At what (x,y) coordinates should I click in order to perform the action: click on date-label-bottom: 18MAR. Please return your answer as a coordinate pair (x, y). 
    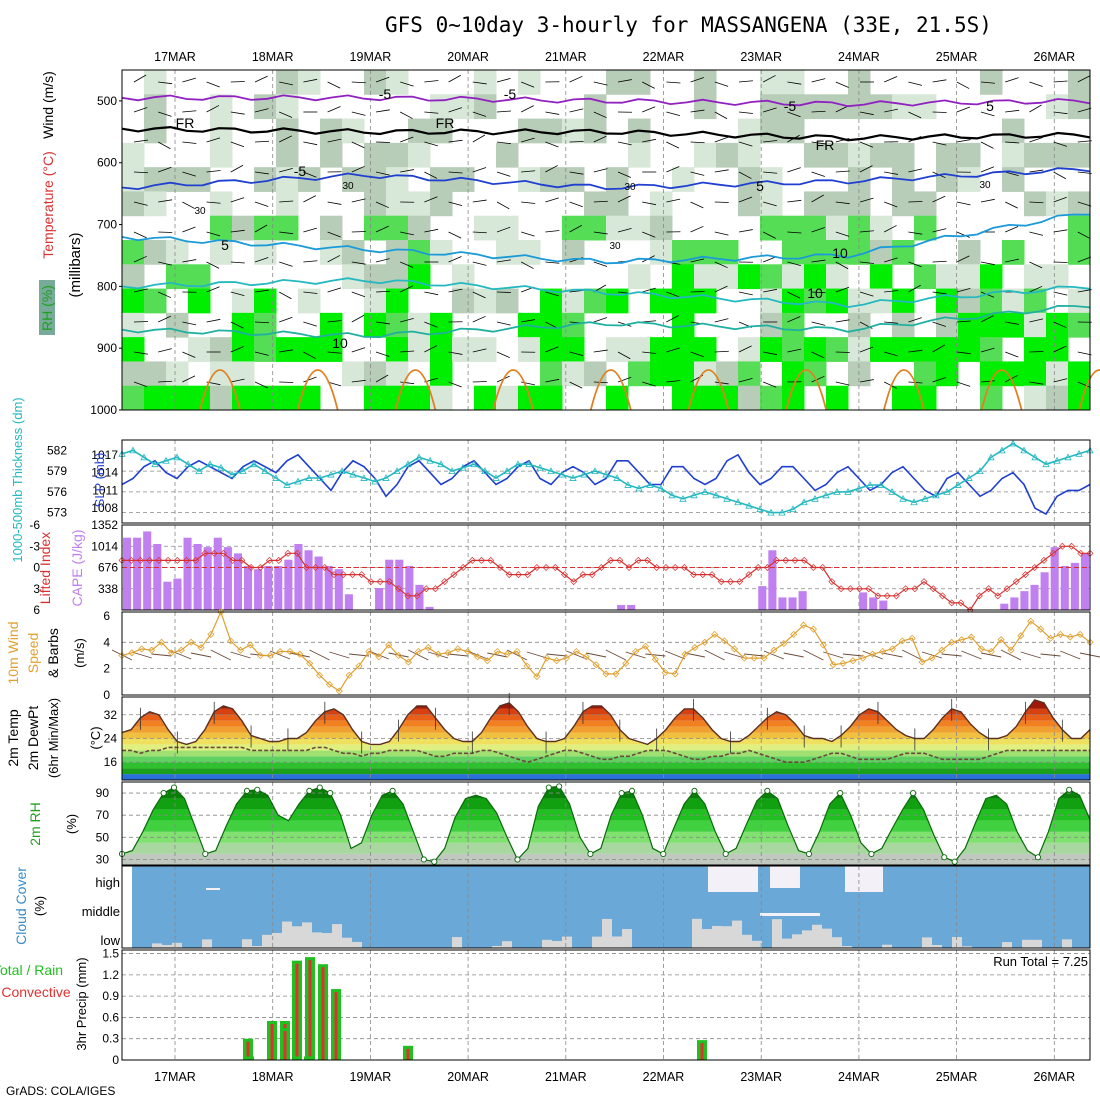
    Looking at the image, I should click on (273, 1077).